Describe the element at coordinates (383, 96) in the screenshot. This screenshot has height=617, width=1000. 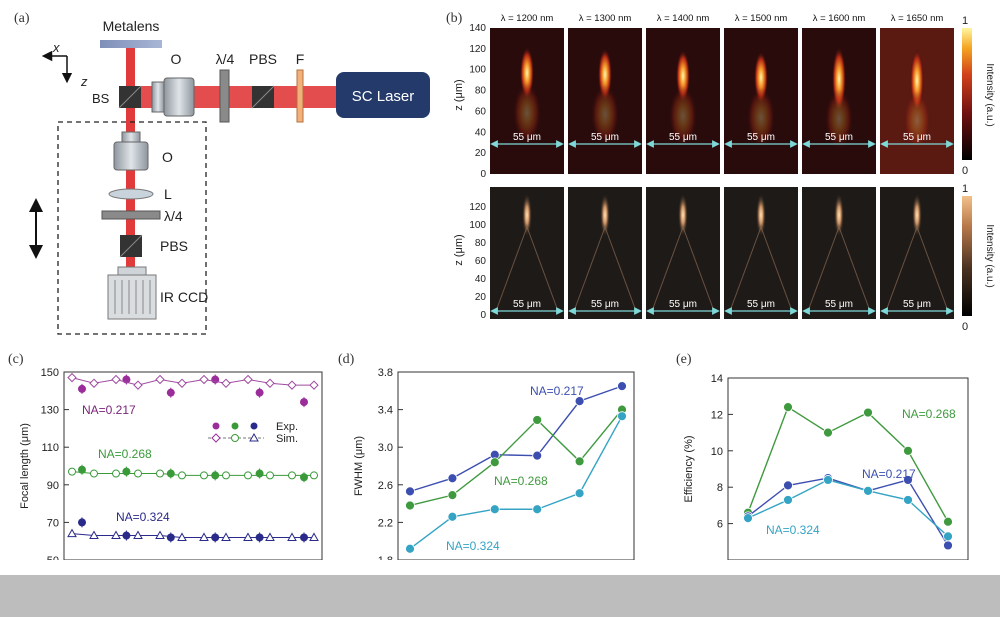
I see `sc-laser-label: SC Laser` at that location.